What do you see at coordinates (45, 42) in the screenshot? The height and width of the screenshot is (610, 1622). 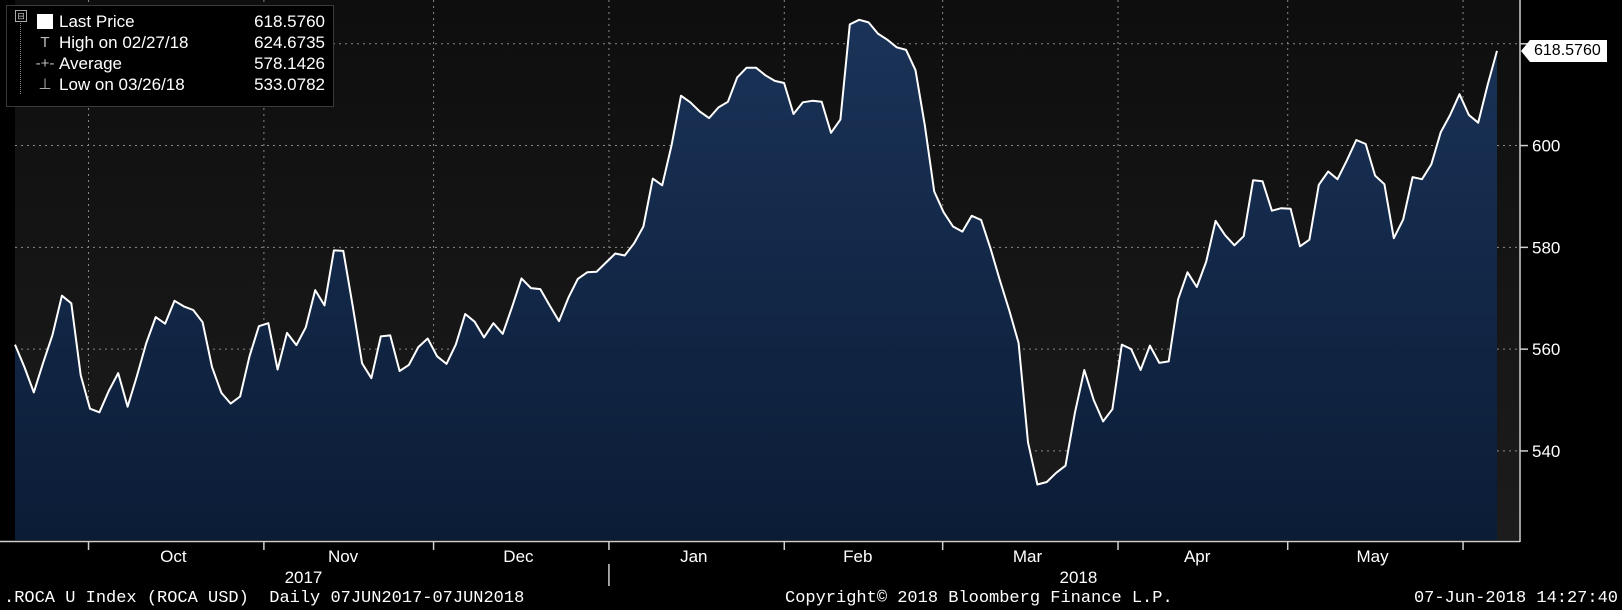 I see `high-marker-icon: T` at bounding box center [45, 42].